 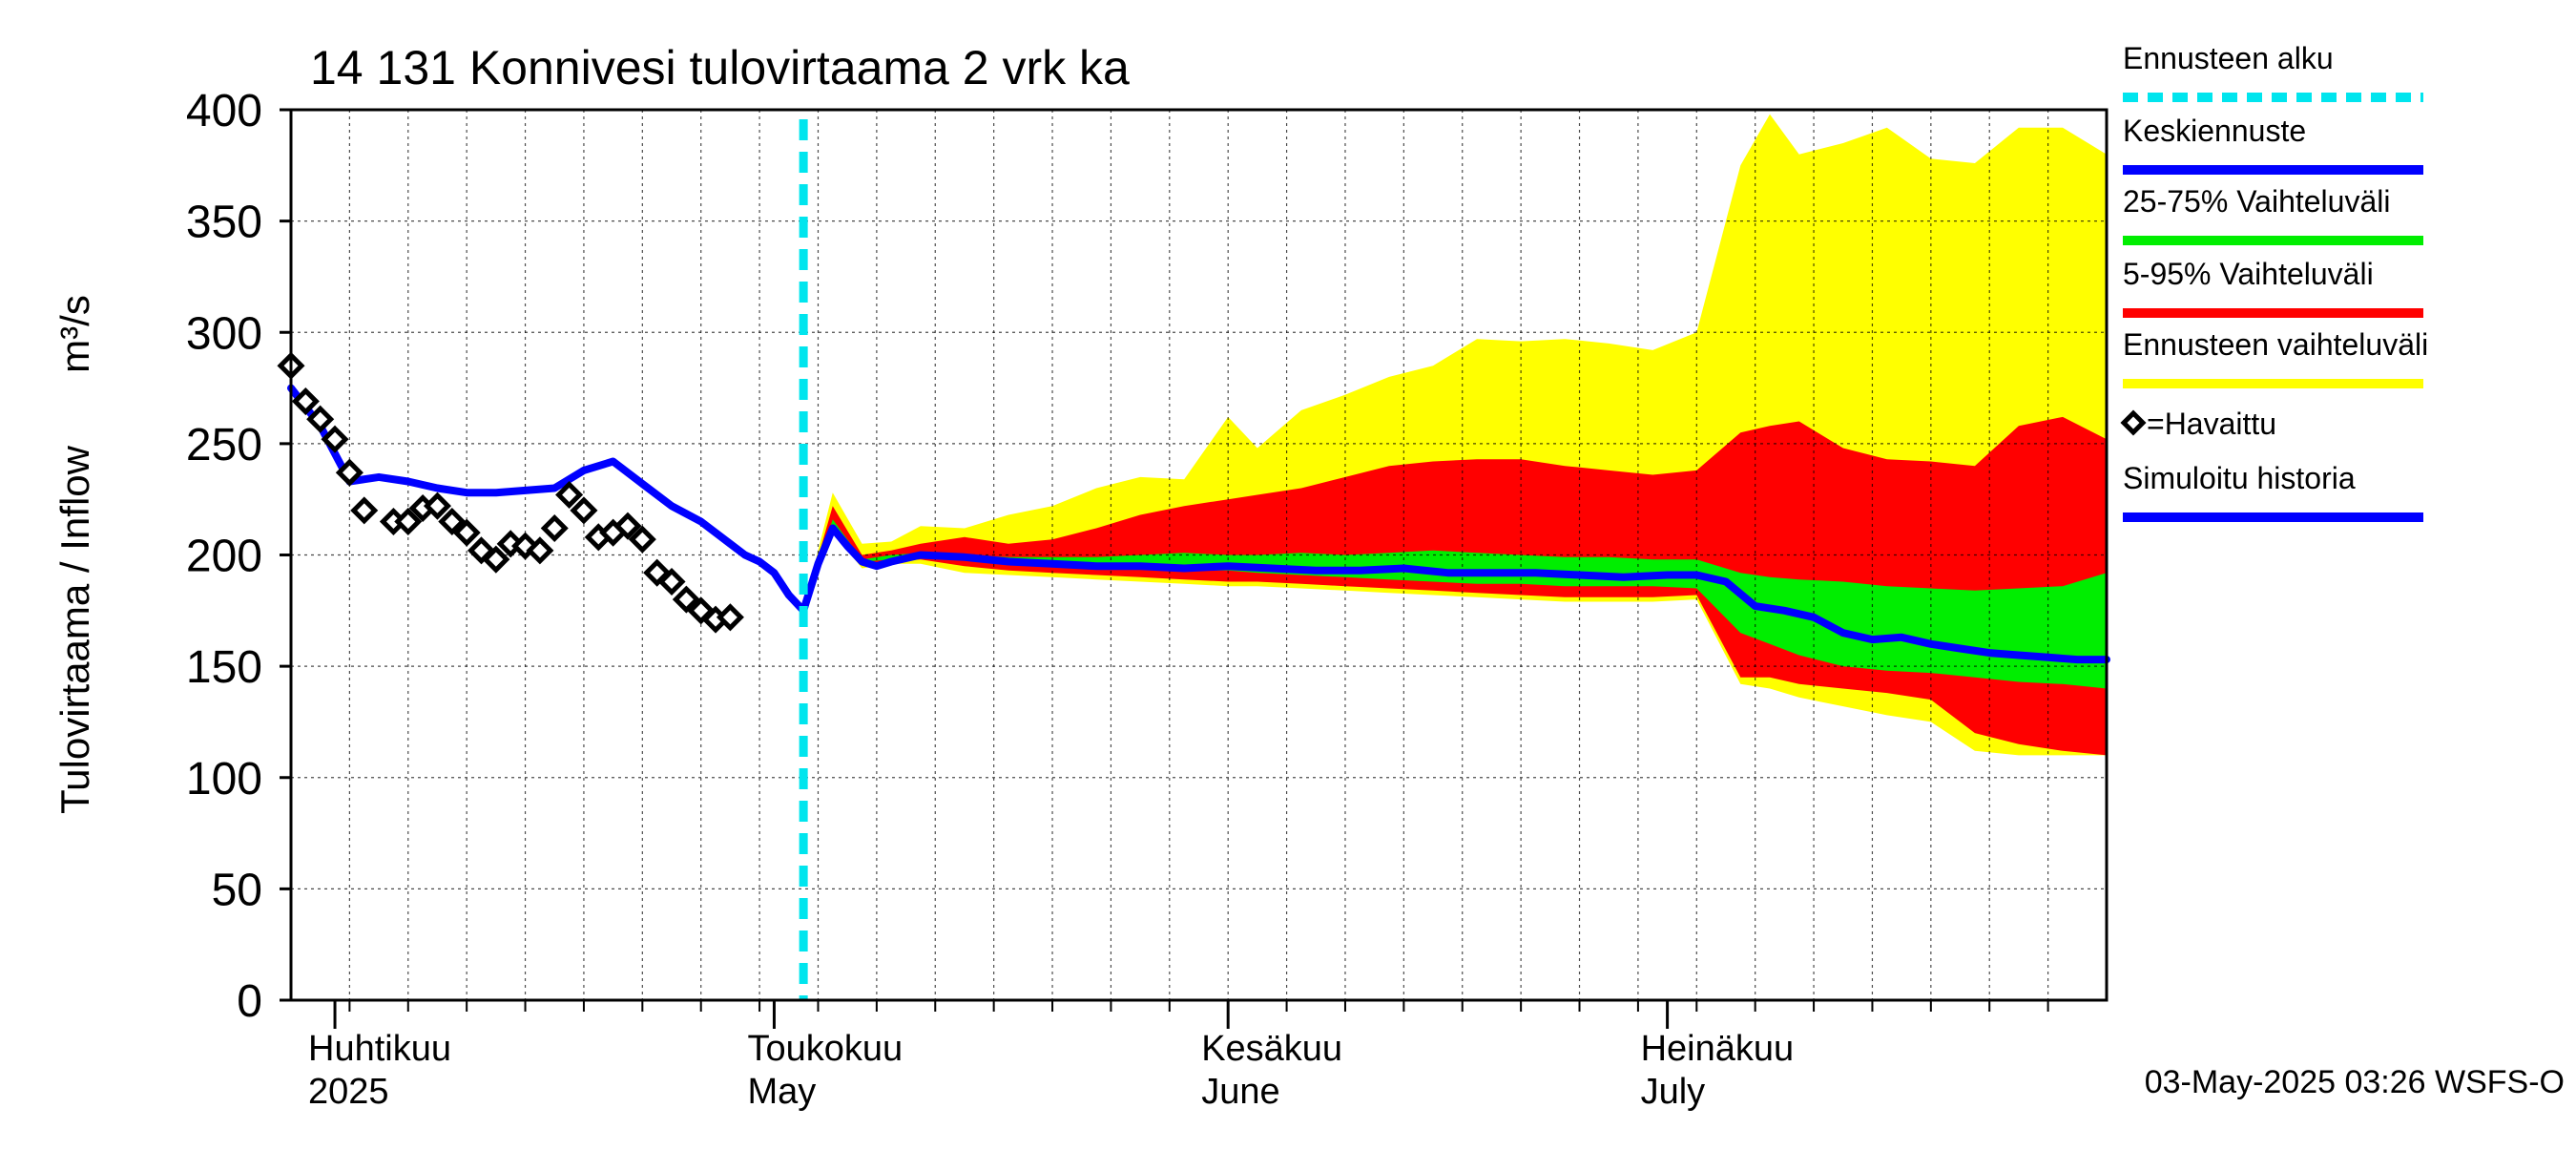 I want to click on x-month-label: Toukokuu, so click(x=825, y=1049).